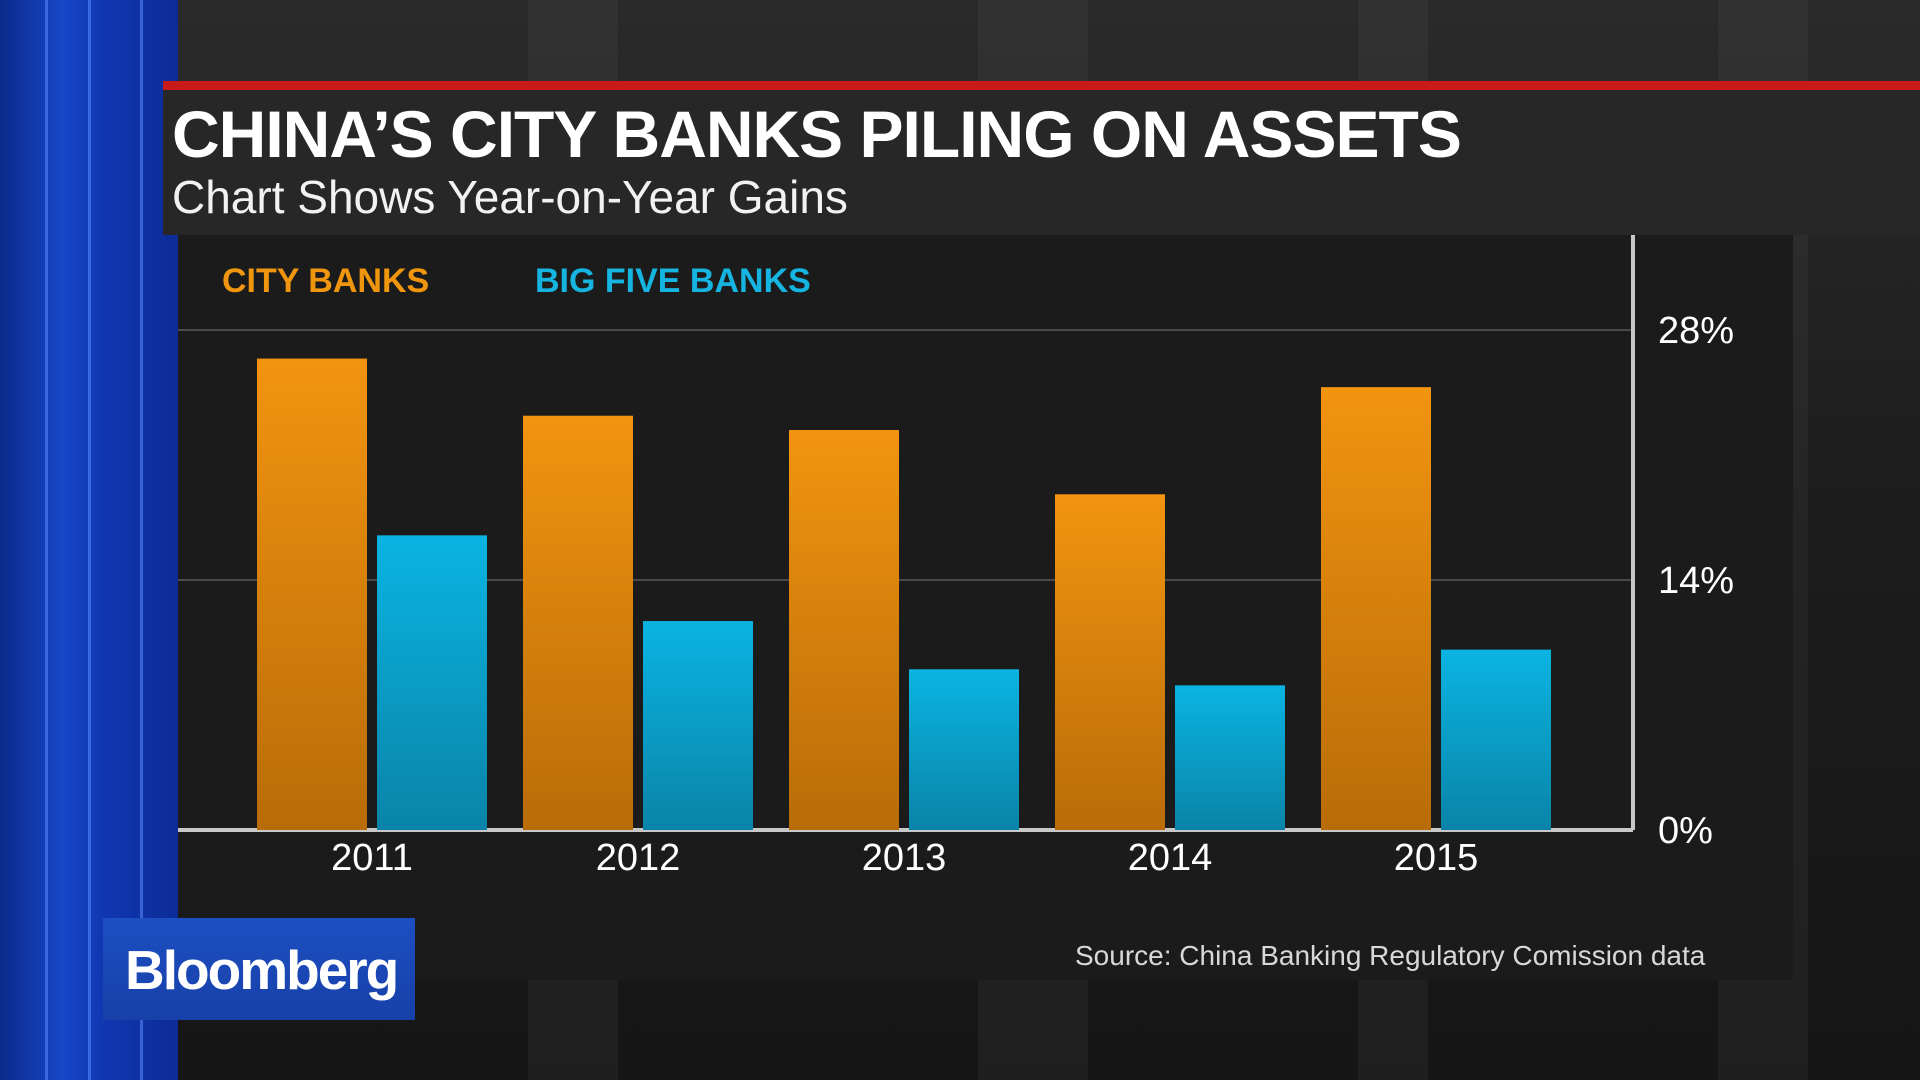 The height and width of the screenshot is (1080, 1920). What do you see at coordinates (1696, 331) in the screenshot?
I see `y-tick-label: 28%` at bounding box center [1696, 331].